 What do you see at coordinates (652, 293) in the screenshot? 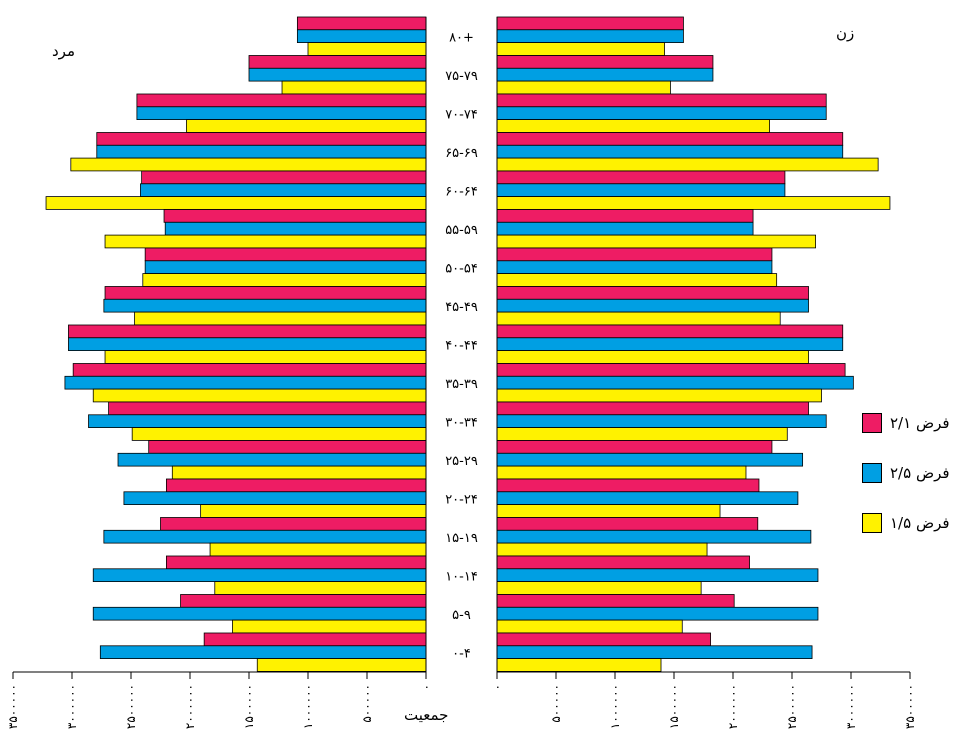
I see `bar-female-7-s1` at bounding box center [652, 293].